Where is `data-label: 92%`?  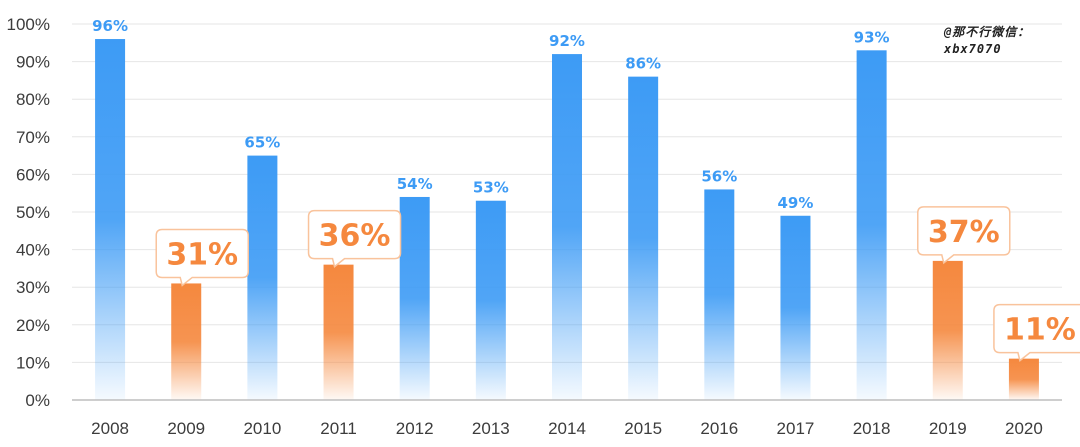 data-label: 92% is located at coordinates (567, 41).